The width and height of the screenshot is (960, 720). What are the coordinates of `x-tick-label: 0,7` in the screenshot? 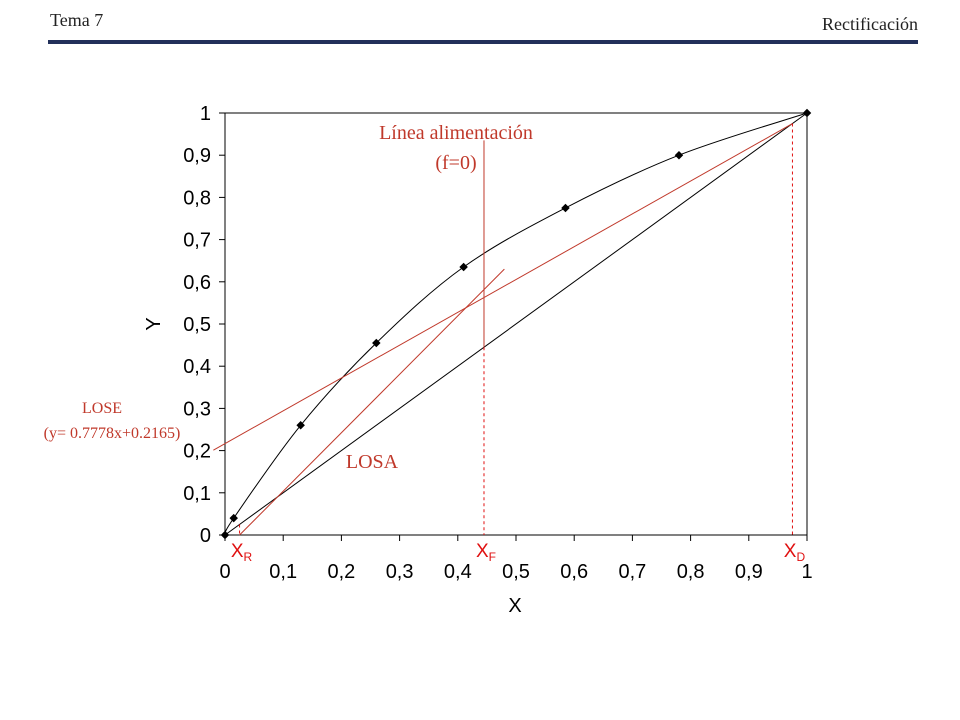 It's located at (632, 572).